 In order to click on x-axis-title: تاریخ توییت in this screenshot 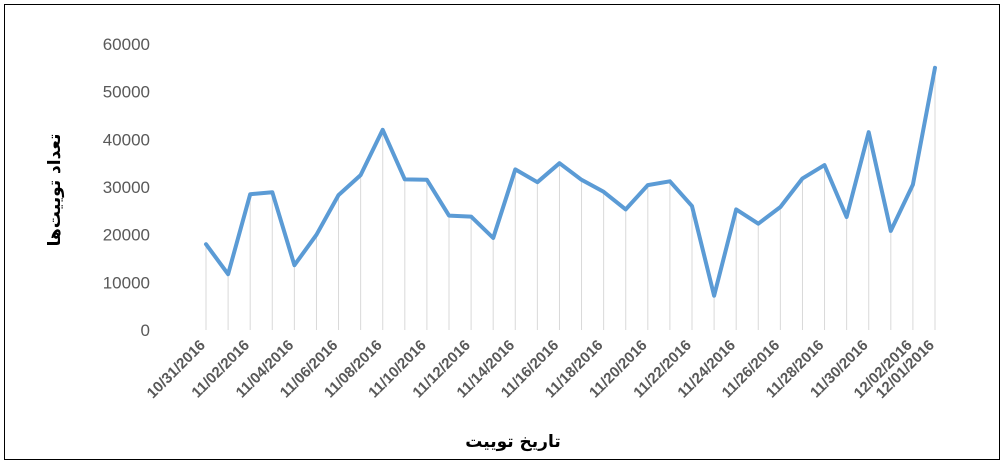, I will do `click(512, 442)`.